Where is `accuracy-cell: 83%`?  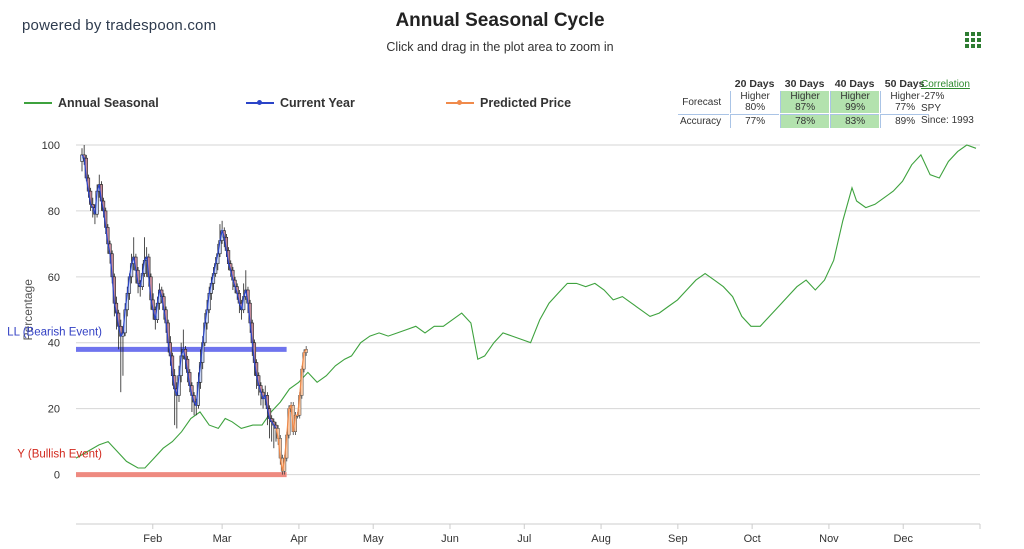
accuracy-cell: 83% is located at coordinates (855, 121).